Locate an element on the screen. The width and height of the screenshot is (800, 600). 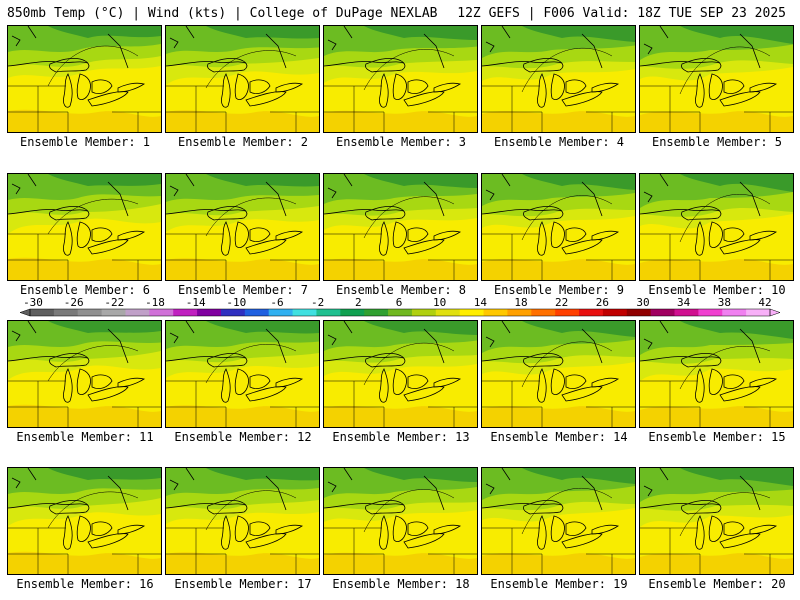
colorbar-tick-label: -10 is located at coordinates (236, 302).